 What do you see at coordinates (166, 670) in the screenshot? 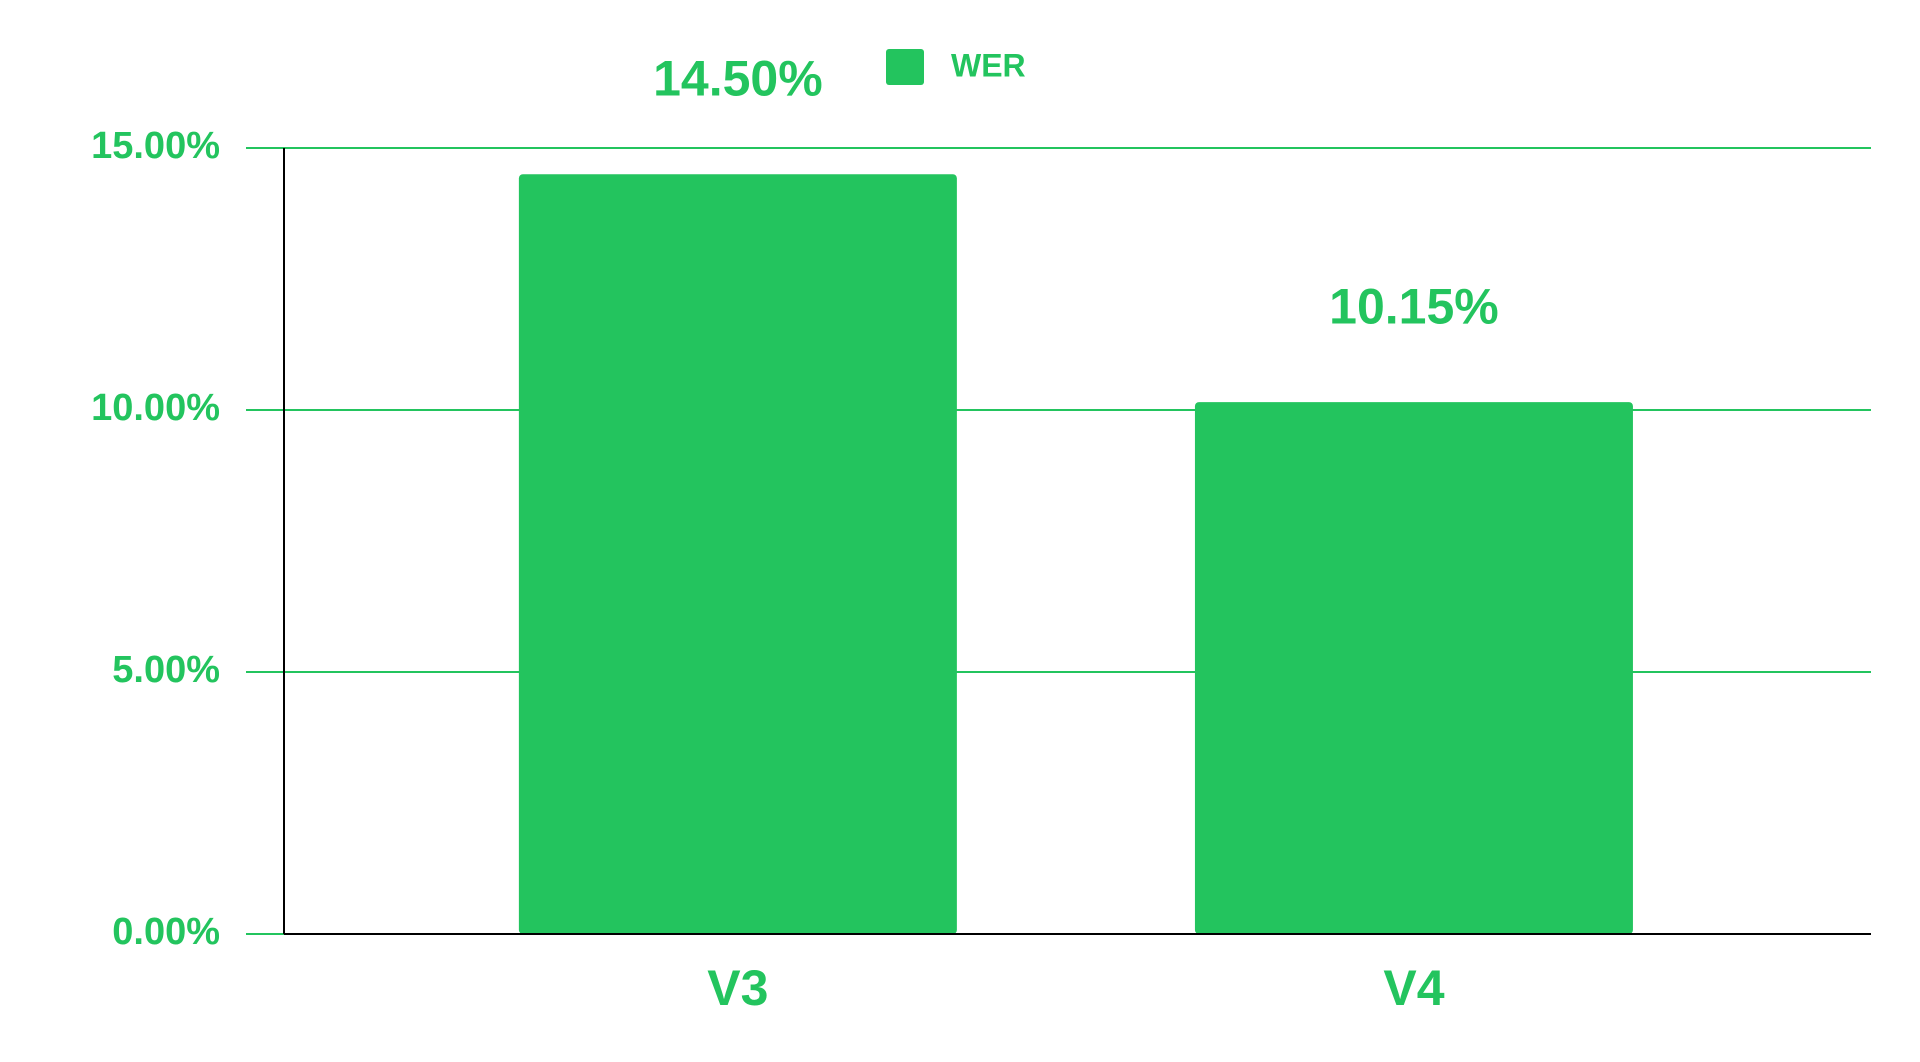
I see `y-tick-label: 5.00%` at bounding box center [166, 670].